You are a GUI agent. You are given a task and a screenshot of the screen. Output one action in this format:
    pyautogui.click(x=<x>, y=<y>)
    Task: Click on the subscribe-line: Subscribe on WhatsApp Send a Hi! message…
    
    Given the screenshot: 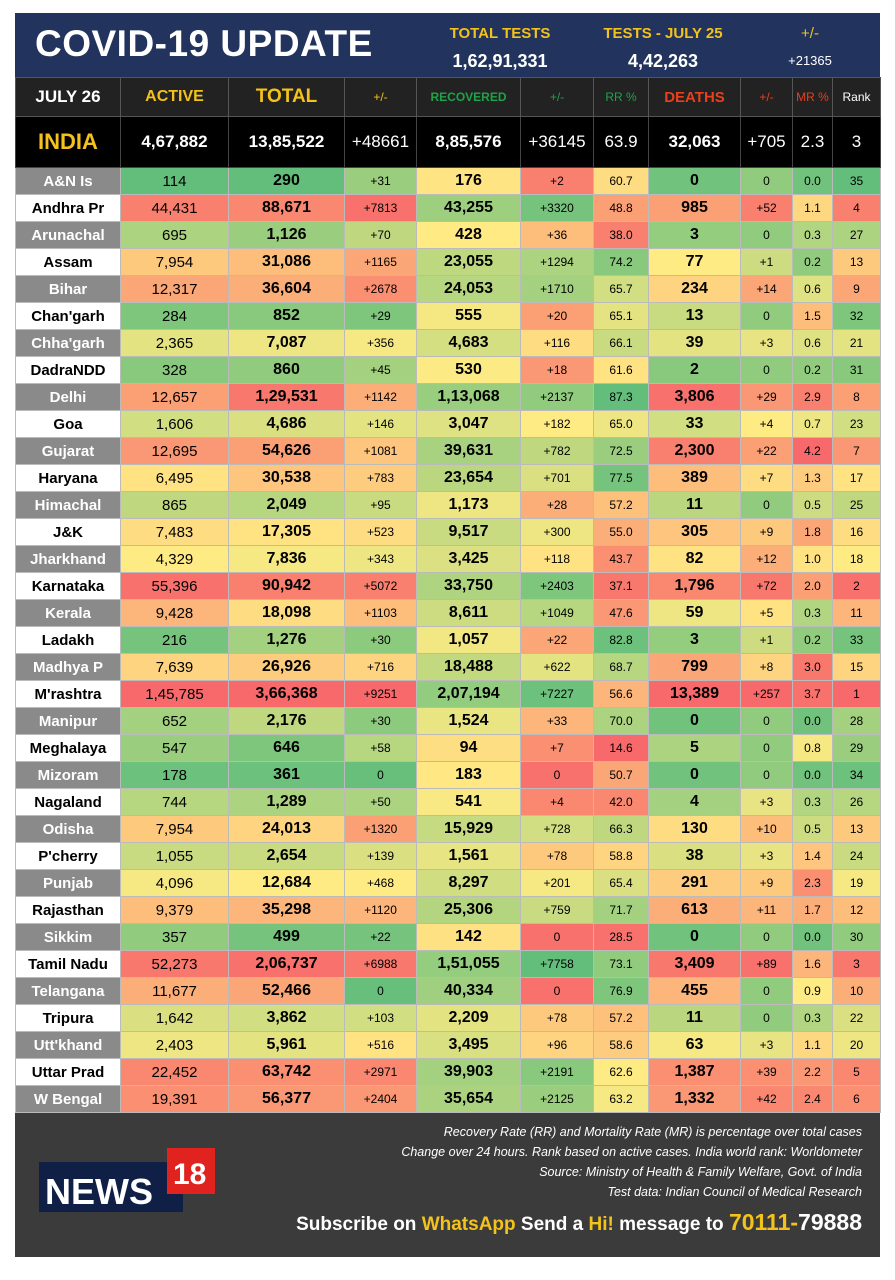 What is the action you would take?
    pyautogui.click(x=579, y=1222)
    